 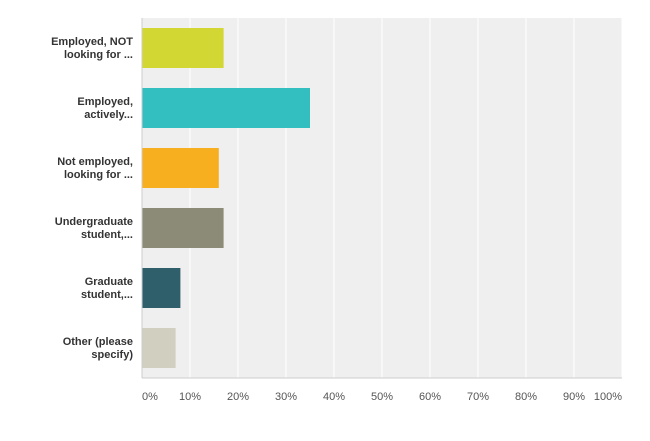 I want to click on category-label-line: Not employed,, so click(x=95, y=162).